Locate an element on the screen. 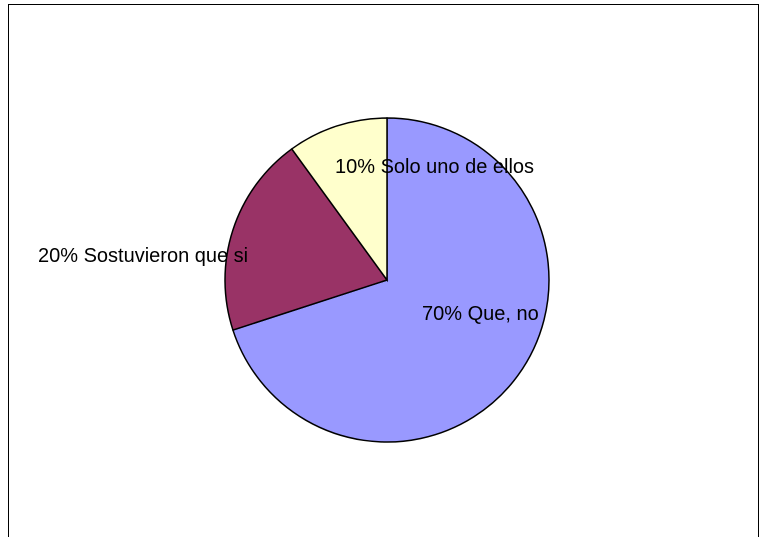 This screenshot has width=759, height=537. pie-slice-label-3: 10% Solo uno de ellos is located at coordinates (434, 167).